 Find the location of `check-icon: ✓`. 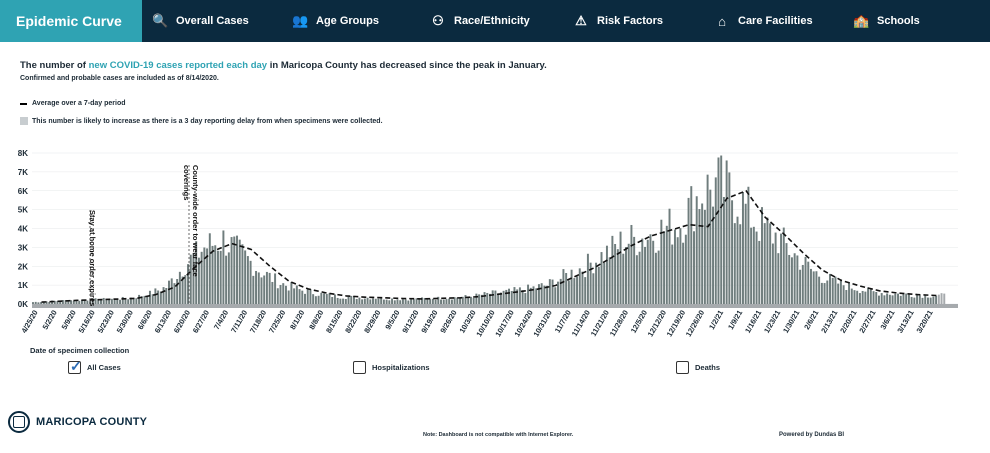

check-icon: ✓ is located at coordinates (76, 366).